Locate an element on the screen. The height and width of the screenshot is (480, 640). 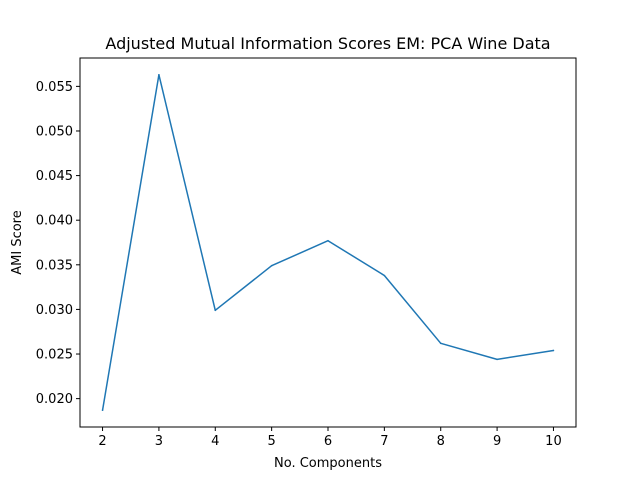
y-axis: 0.020 0.025 0.030 0.035 0.040 0.045 0.050 0.055 is located at coordinates (58, 243).